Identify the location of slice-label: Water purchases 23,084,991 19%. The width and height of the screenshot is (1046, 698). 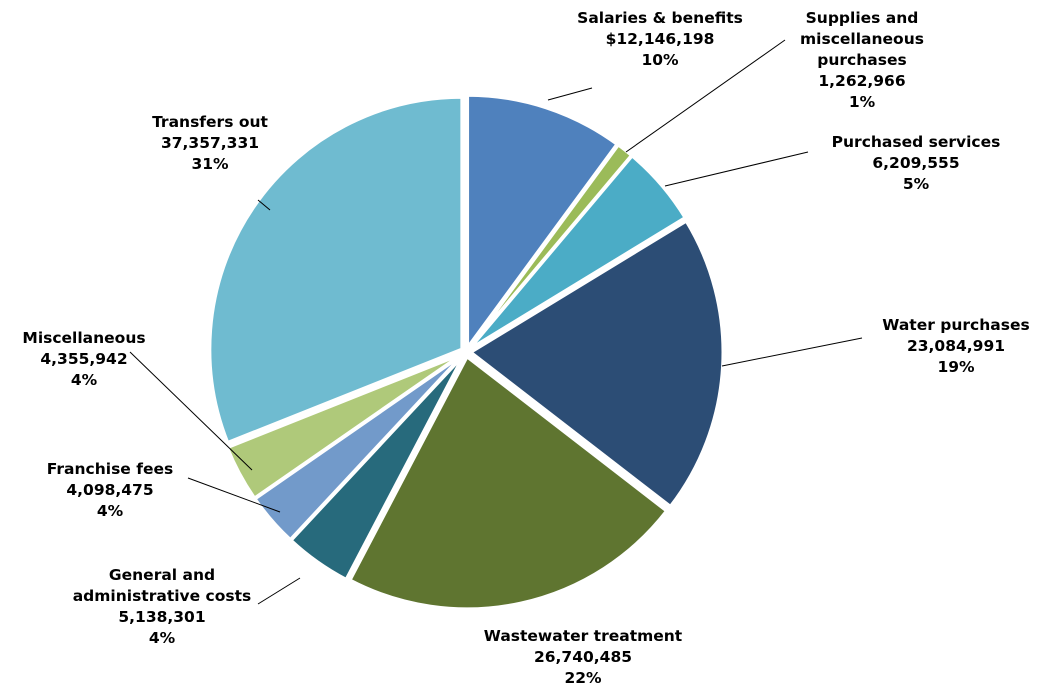
(951, 346).